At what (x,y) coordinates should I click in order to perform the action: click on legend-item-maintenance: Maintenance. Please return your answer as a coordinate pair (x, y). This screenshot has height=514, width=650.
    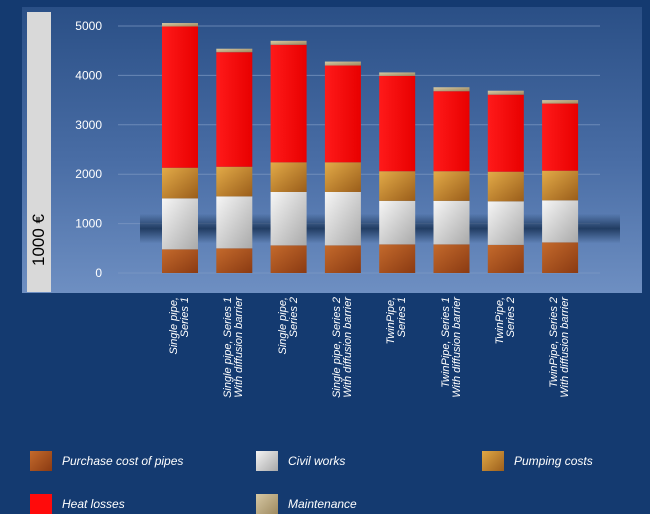
    Looking at the image, I should click on (306, 504).